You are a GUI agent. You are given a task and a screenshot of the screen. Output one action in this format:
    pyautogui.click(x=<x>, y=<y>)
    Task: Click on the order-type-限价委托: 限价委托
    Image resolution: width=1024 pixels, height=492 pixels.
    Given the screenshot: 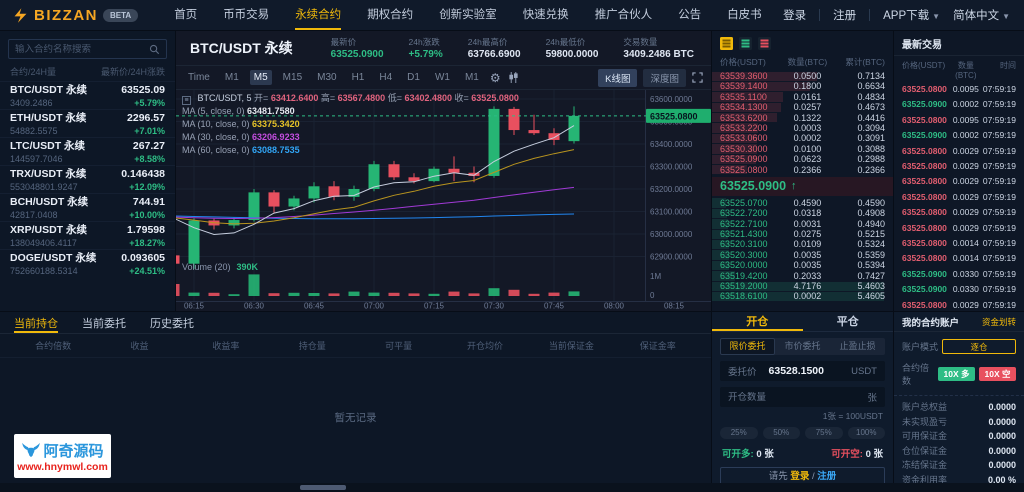 What is the action you would take?
    pyautogui.click(x=747, y=346)
    